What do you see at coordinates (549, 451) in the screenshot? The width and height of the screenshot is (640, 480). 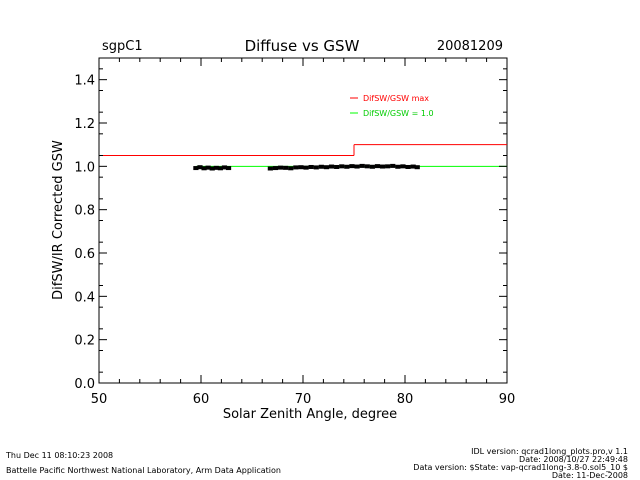 I see `footer-version-line: IDL version: qcrad1long_plots.pro,v 1.1` at bounding box center [549, 451].